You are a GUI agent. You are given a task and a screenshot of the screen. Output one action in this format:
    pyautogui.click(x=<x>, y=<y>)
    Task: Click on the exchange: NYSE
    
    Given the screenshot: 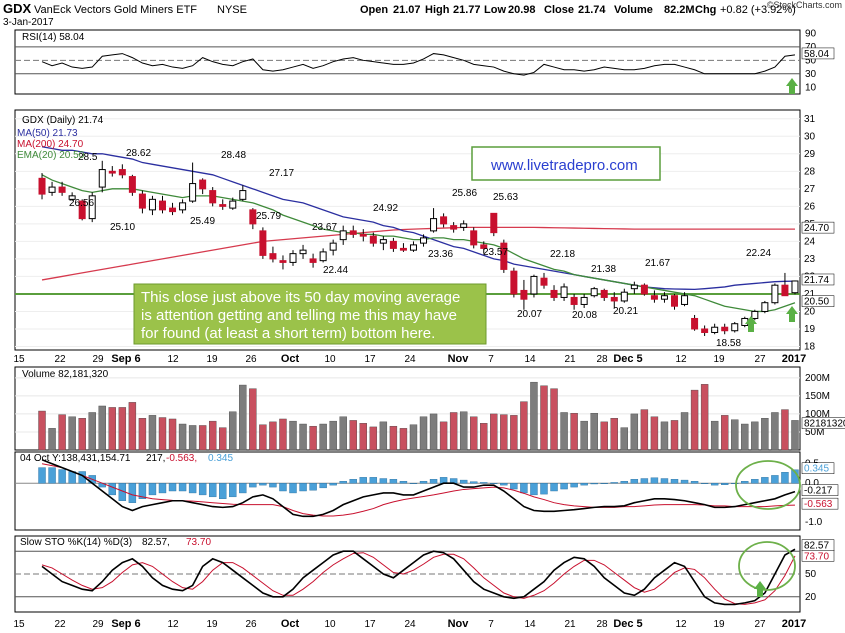 What is the action you would take?
    pyautogui.click(x=232, y=10)
    